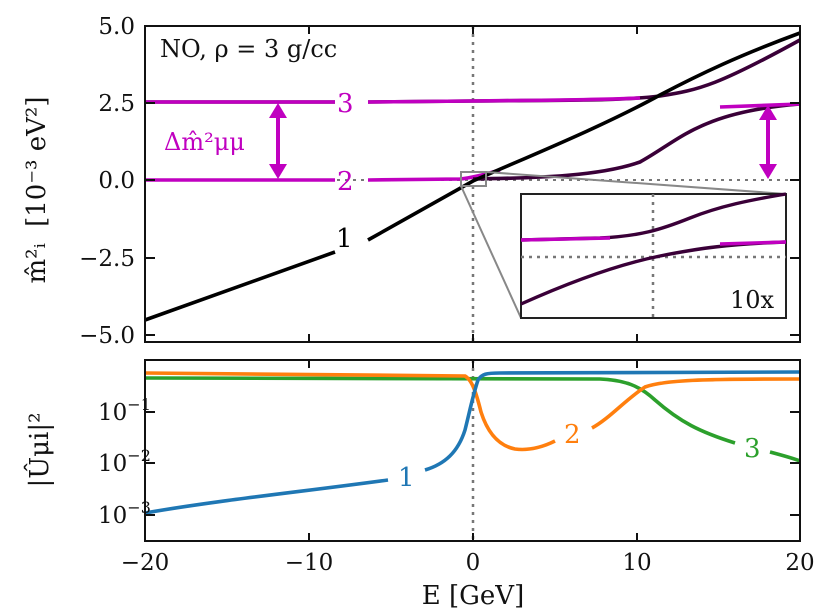  Describe the element at coordinates (752, 449) in the screenshot. I see `bottom-curve-label-3: 3` at that location.